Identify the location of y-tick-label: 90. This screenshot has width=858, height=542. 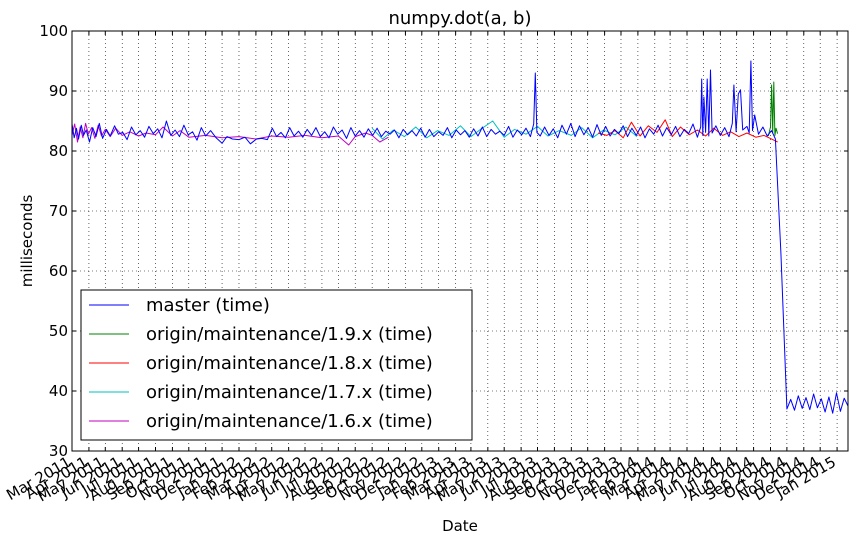
(58, 91).